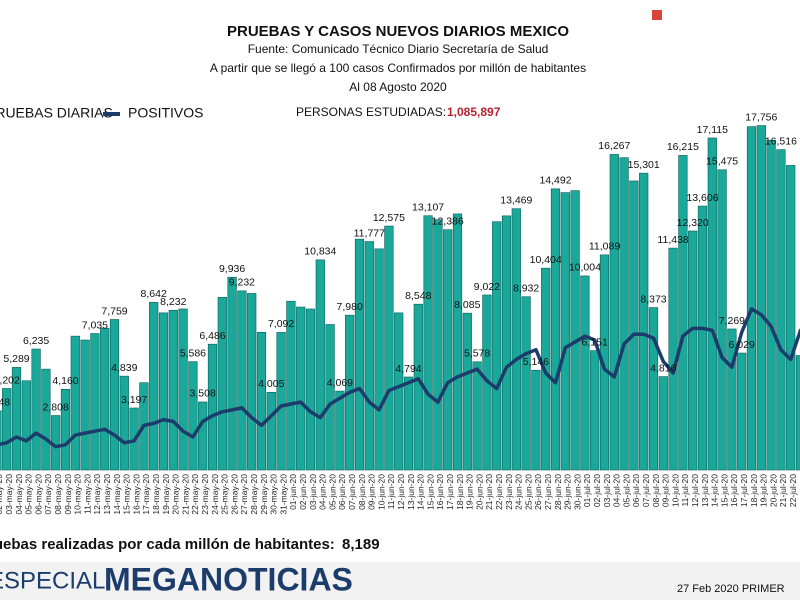  I want to click on x-tick-label: 30-jun-20, so click(577, 492).